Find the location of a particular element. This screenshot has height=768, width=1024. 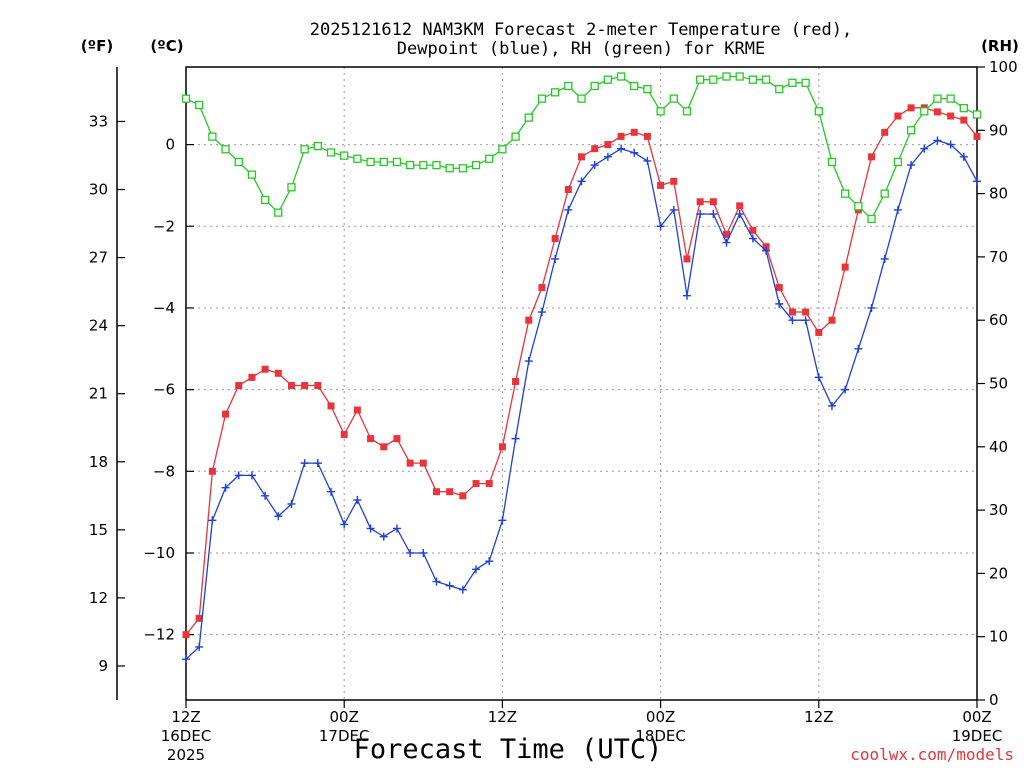

rh-tick-label: 0 is located at coordinates (994, 700).